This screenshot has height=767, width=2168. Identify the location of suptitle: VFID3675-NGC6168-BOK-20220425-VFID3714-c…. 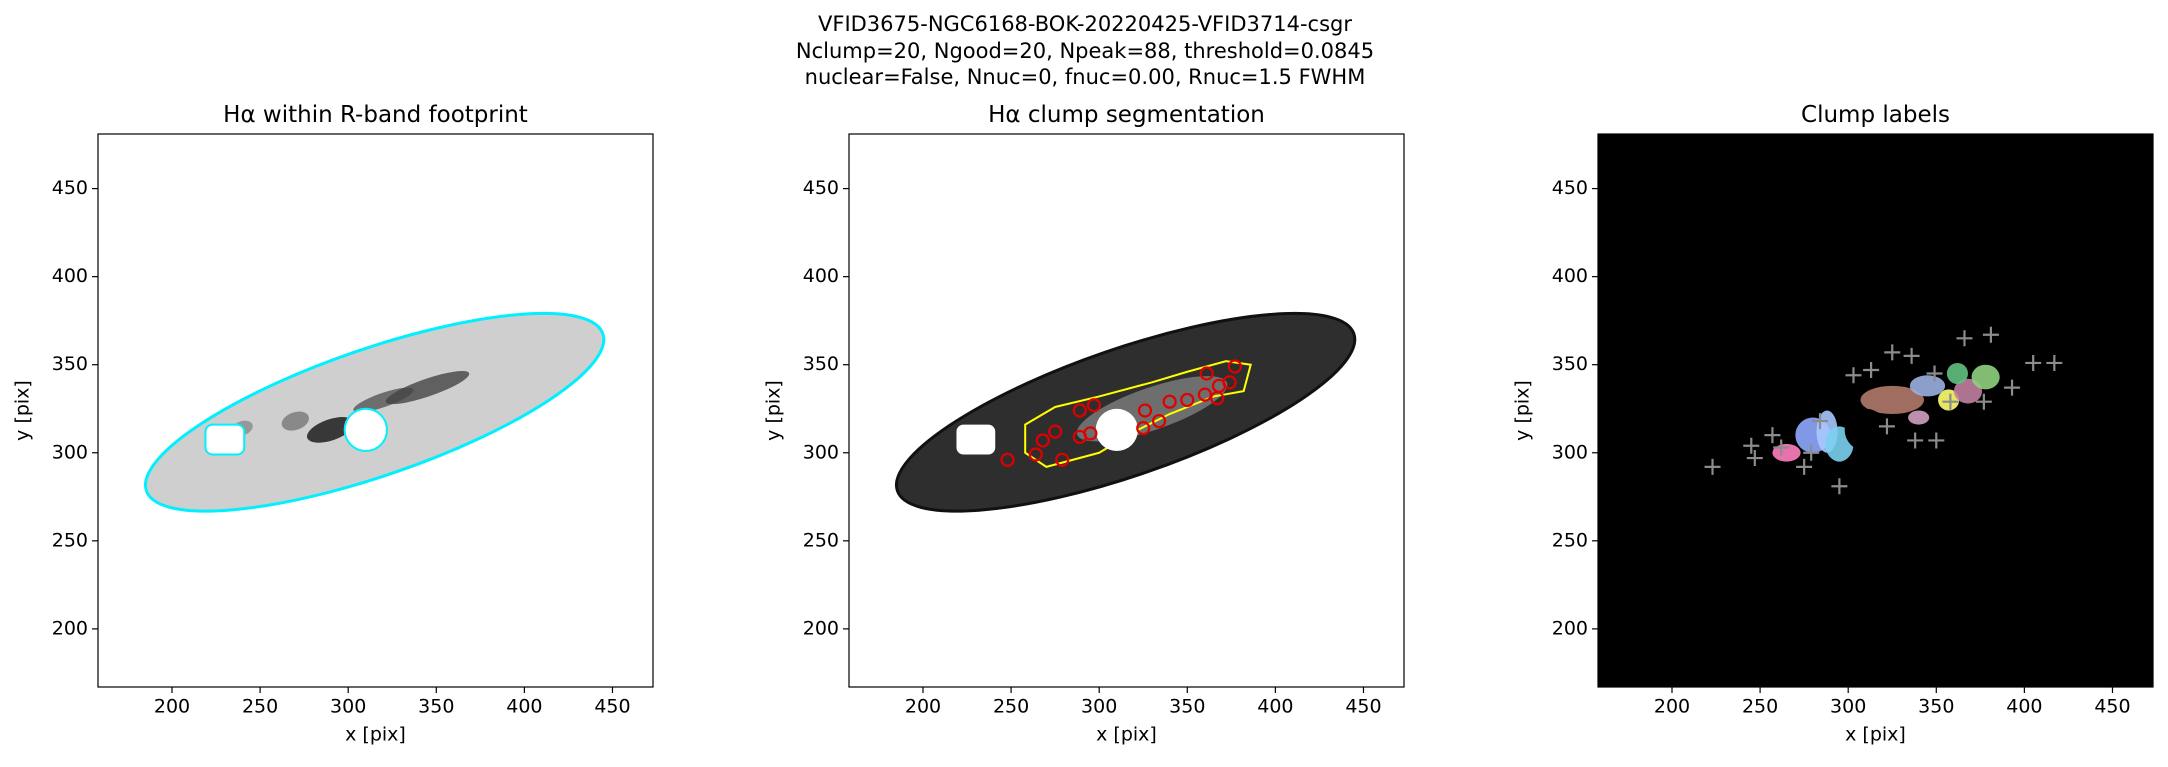
(1085, 24).